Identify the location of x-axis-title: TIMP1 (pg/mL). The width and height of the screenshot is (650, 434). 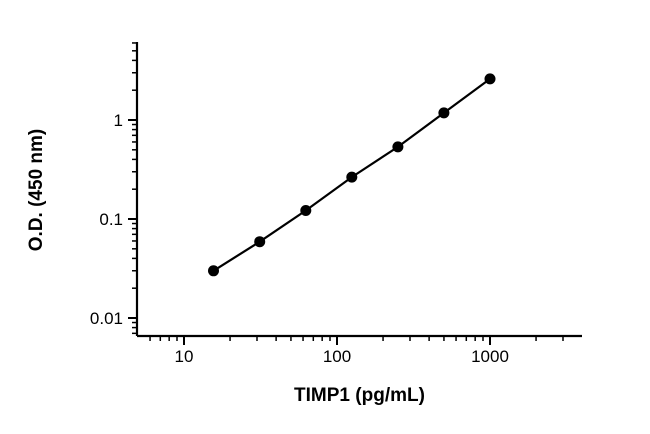
(359, 395).